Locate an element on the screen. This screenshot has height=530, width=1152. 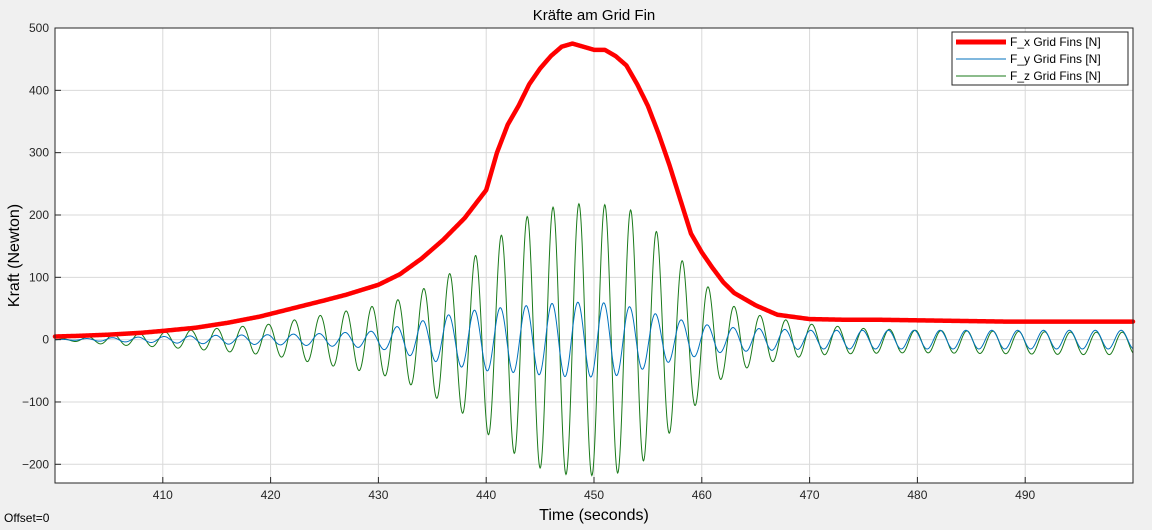
y-tick-label: −200 is located at coordinates (35, 464).